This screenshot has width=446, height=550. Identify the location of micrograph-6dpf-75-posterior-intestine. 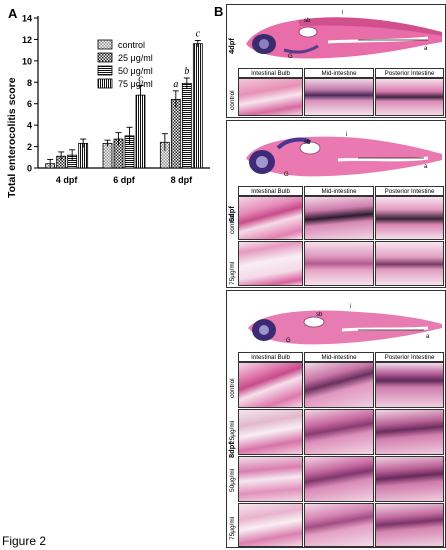
(409, 263).